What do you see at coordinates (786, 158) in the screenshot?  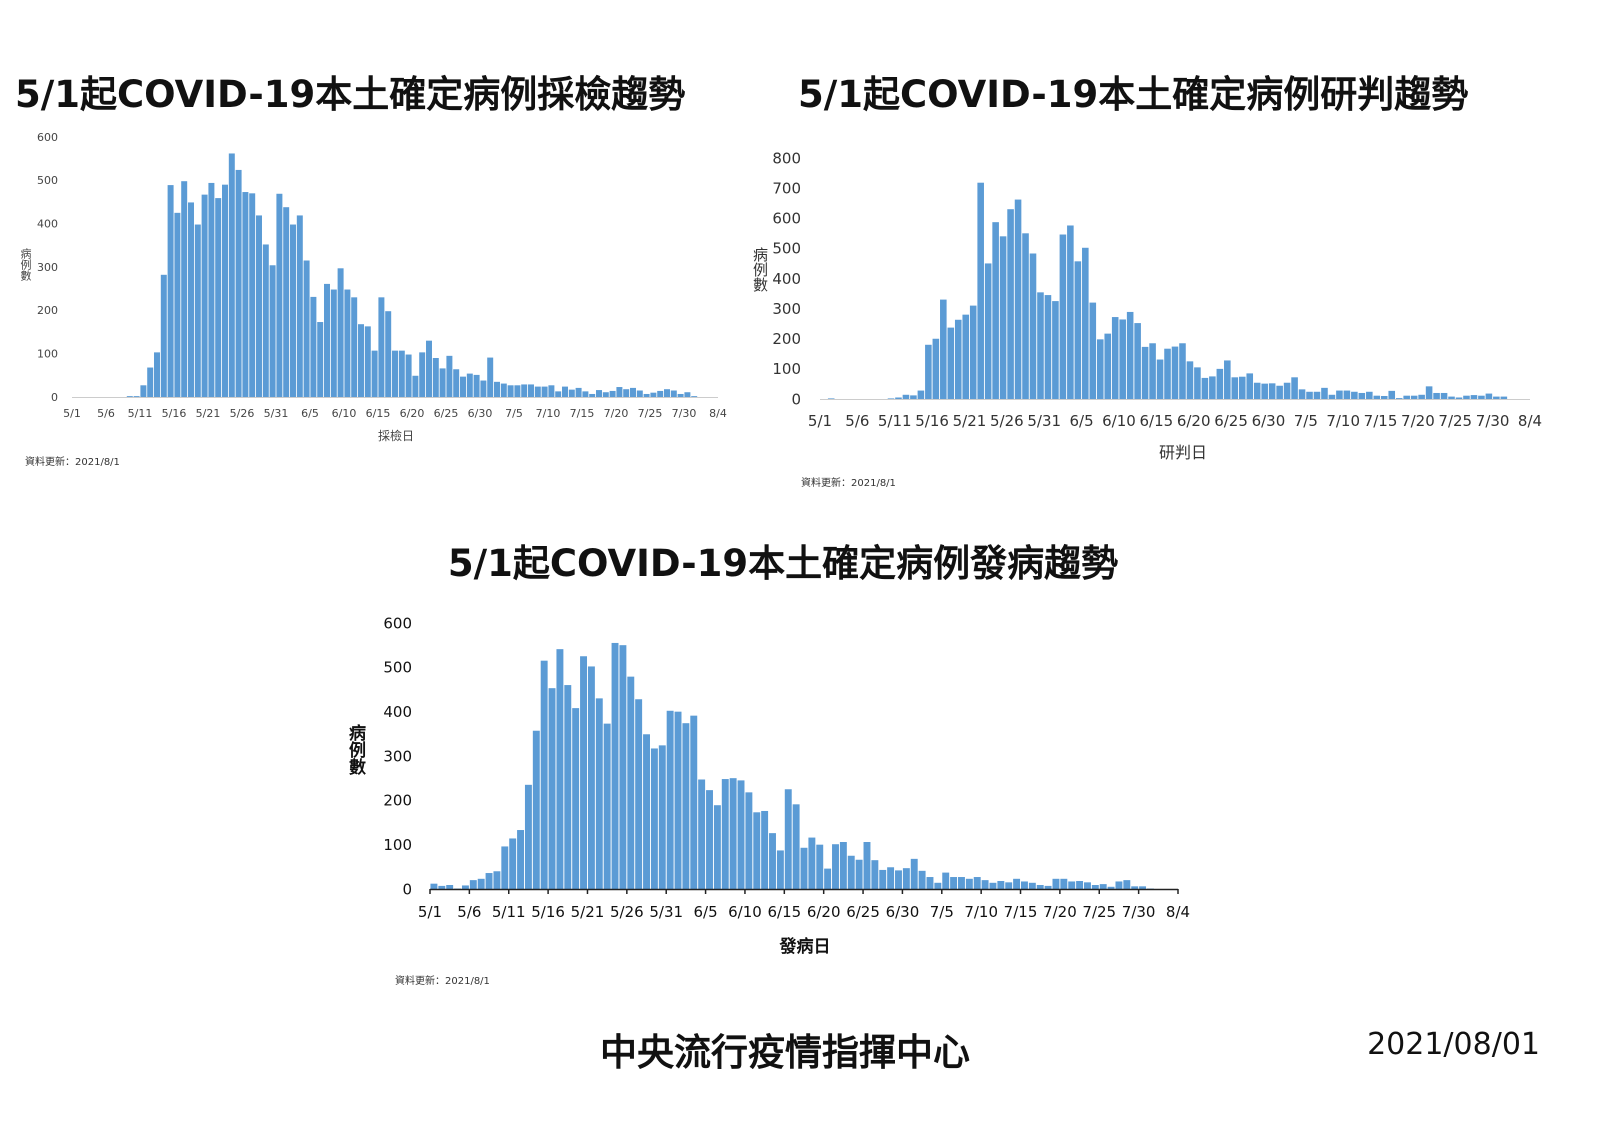 I see `y-tick-label: 800` at bounding box center [786, 158].